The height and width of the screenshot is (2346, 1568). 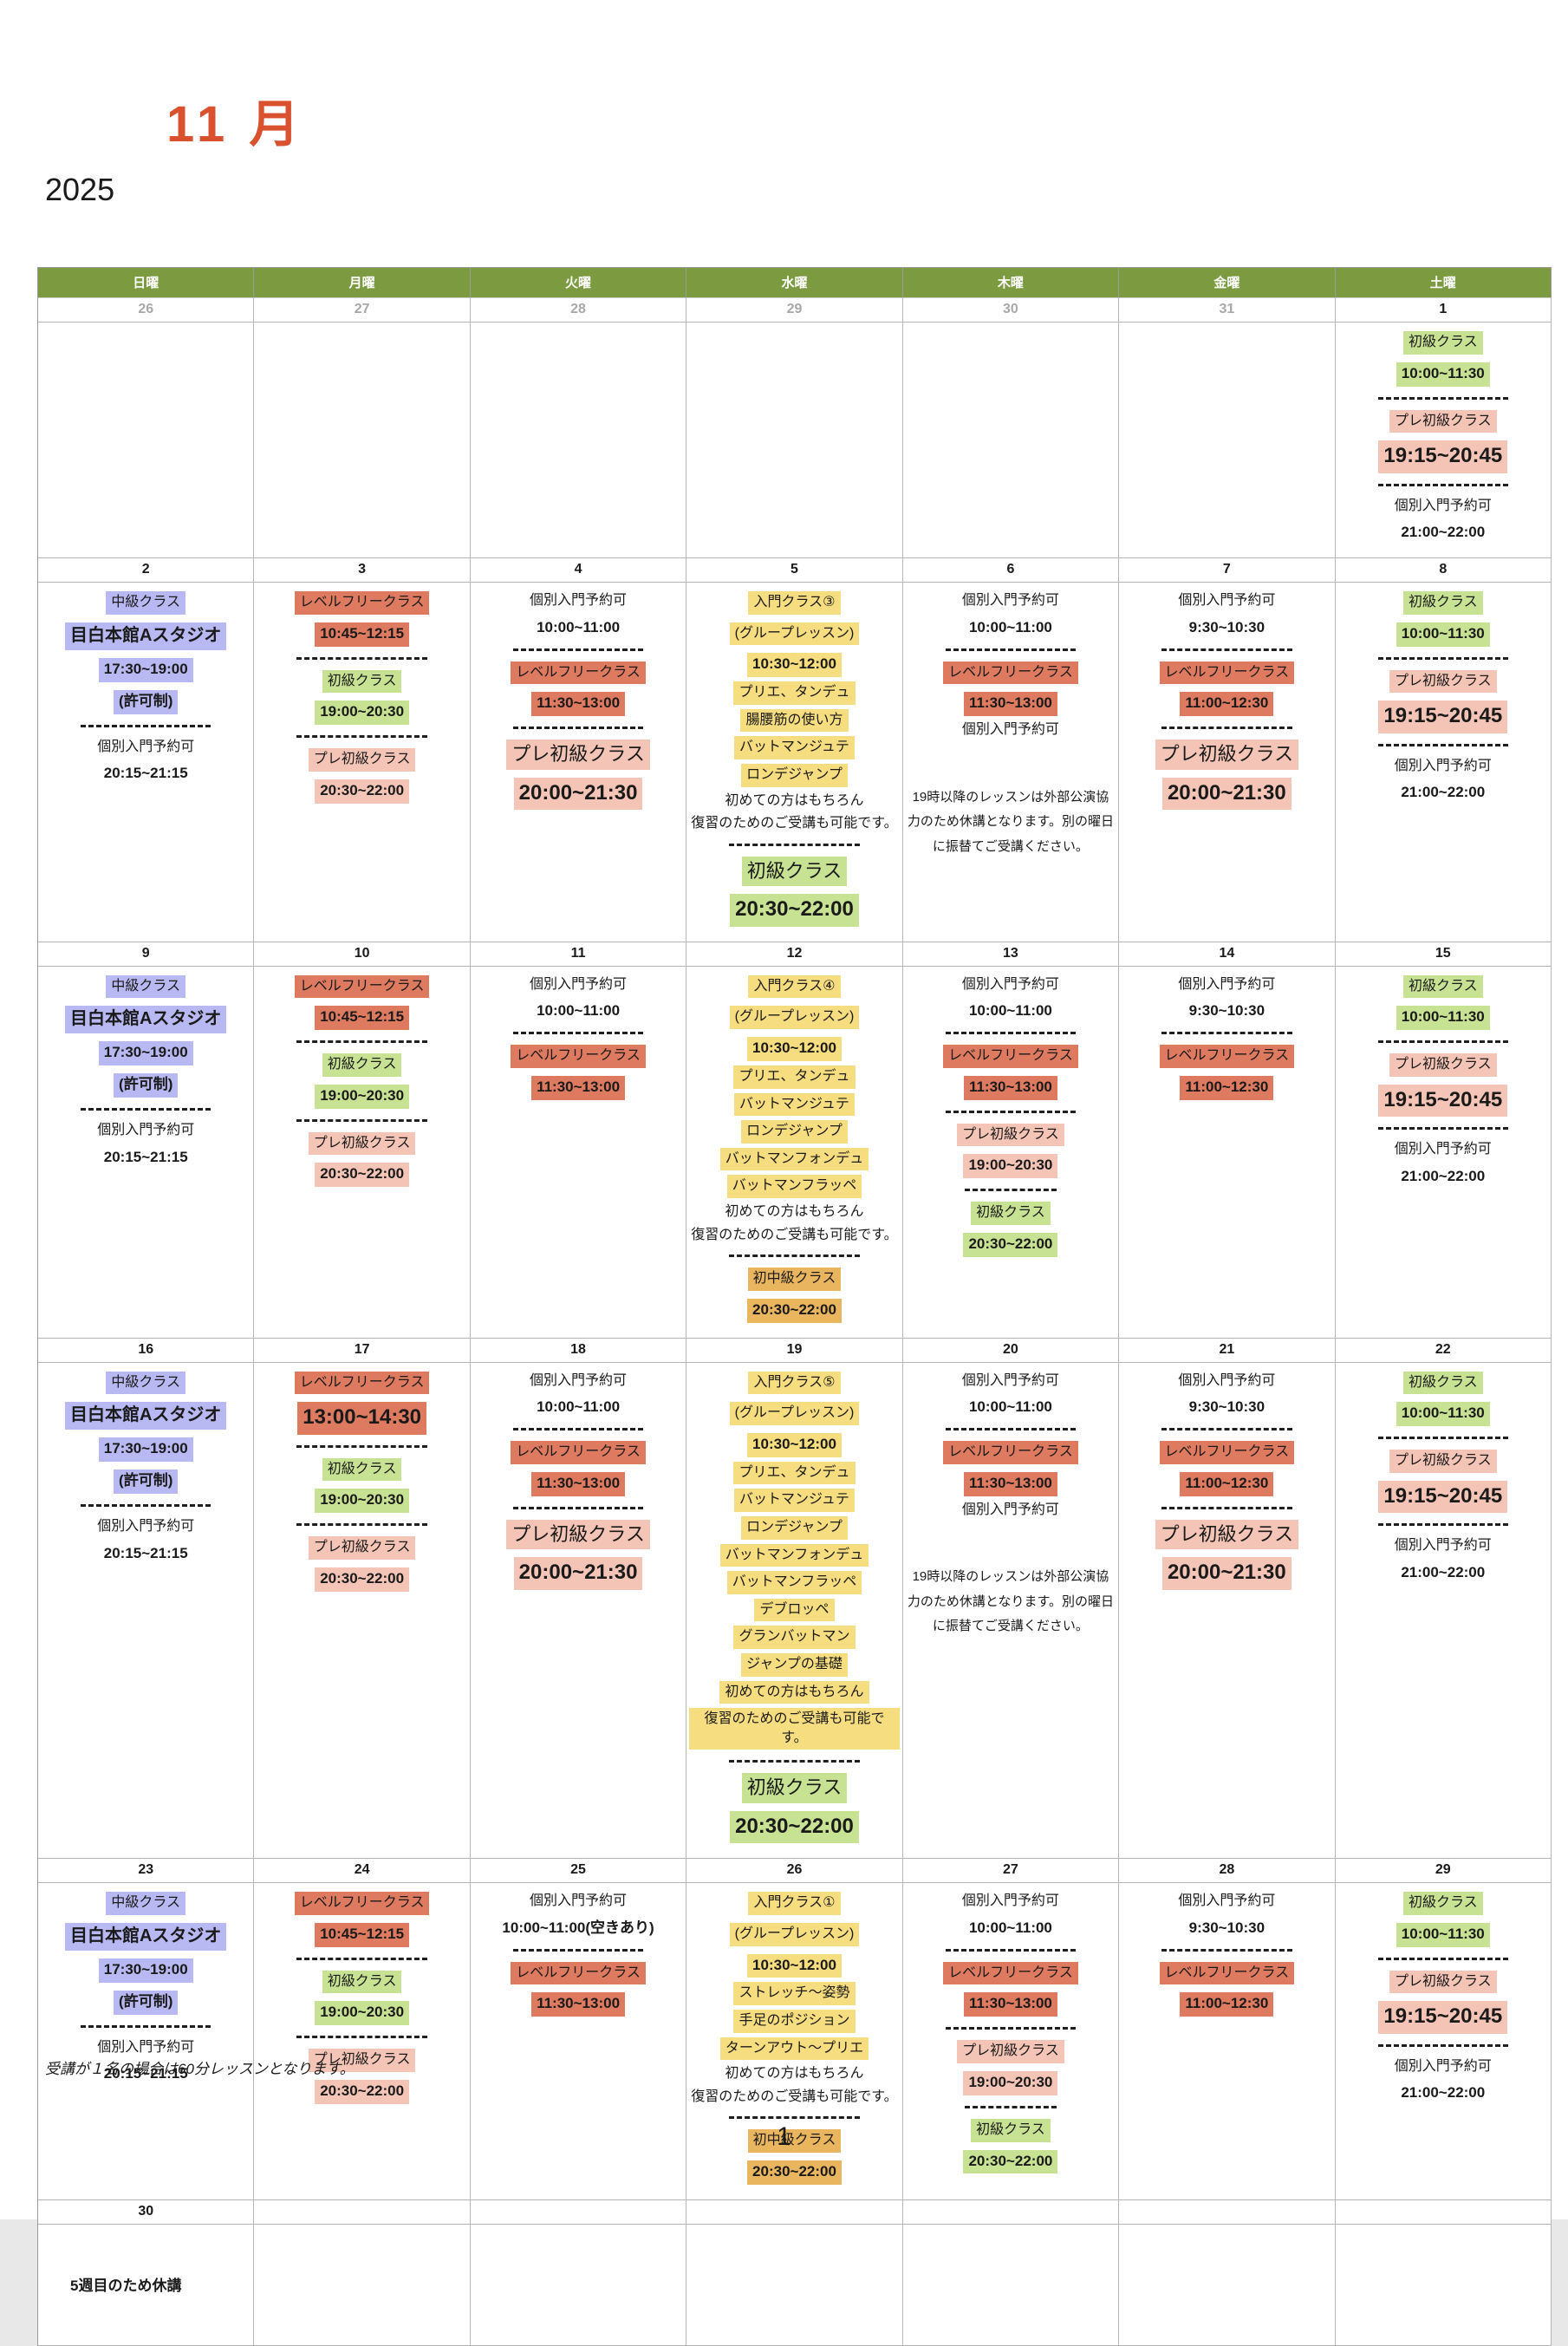 I want to click on page-number: 1, so click(x=784, y=2136).